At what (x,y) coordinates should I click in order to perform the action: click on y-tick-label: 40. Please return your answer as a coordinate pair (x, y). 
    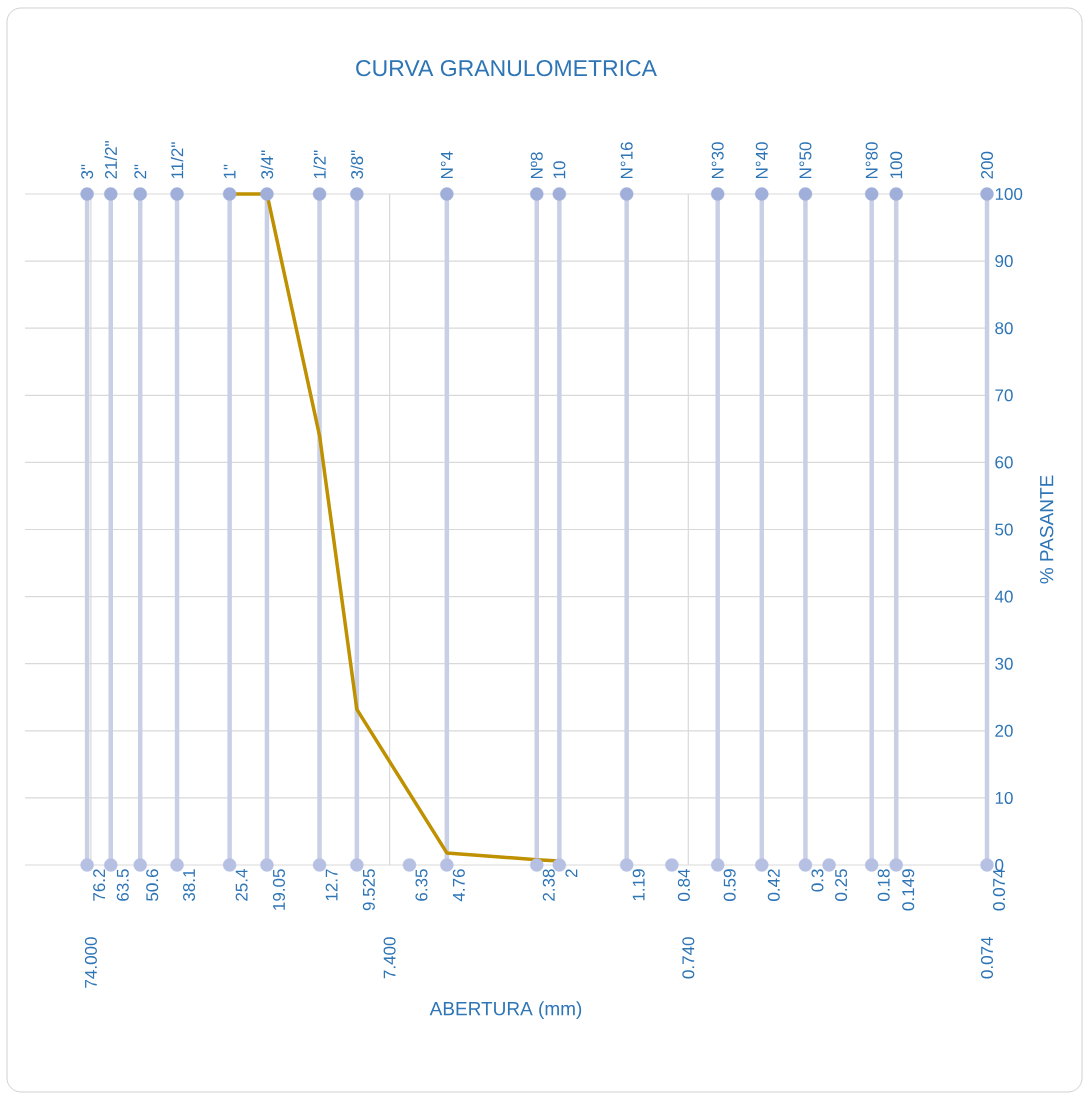
    Looking at the image, I should click on (1003, 596).